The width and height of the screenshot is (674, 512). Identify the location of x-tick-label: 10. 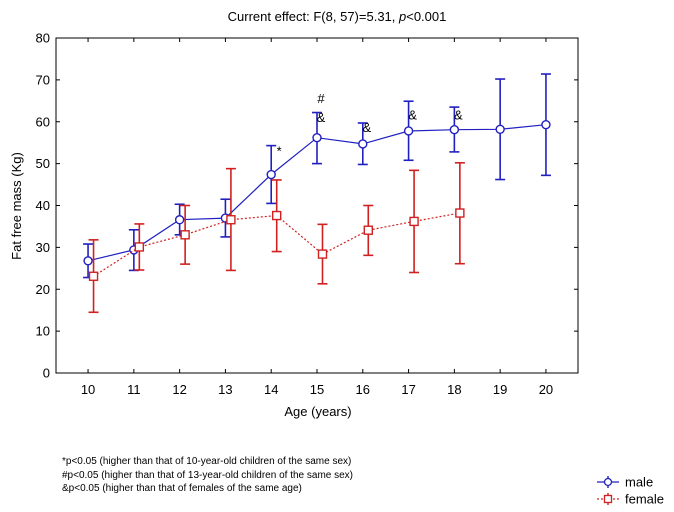
(88, 389).